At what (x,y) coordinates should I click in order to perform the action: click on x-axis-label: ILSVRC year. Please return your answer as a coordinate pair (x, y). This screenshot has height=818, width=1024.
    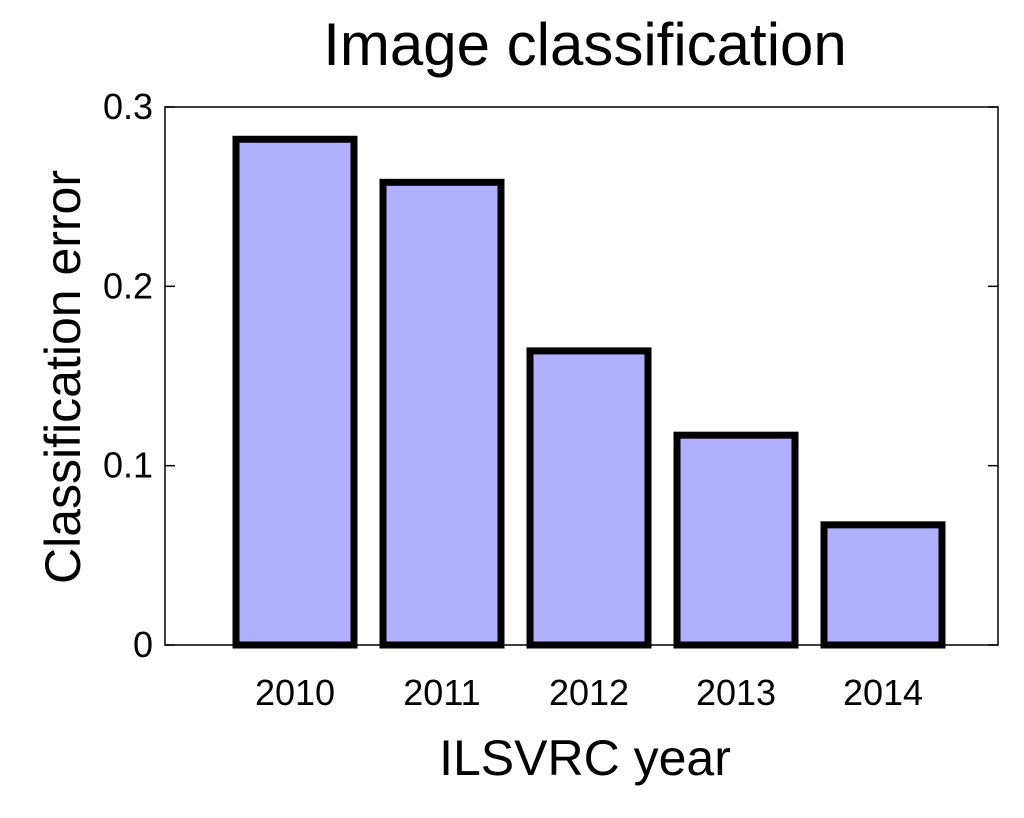
    Looking at the image, I should click on (585, 758).